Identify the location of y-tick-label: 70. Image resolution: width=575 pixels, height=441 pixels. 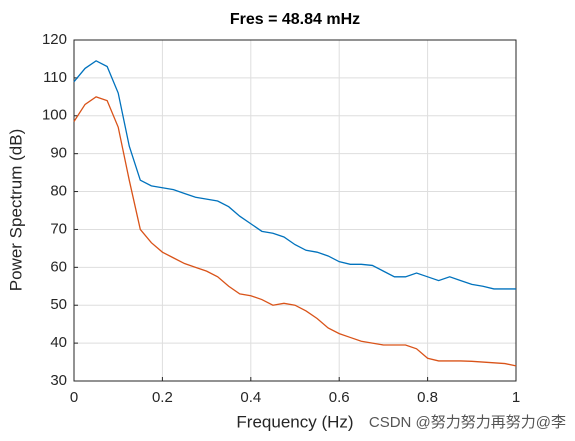
(58, 228).